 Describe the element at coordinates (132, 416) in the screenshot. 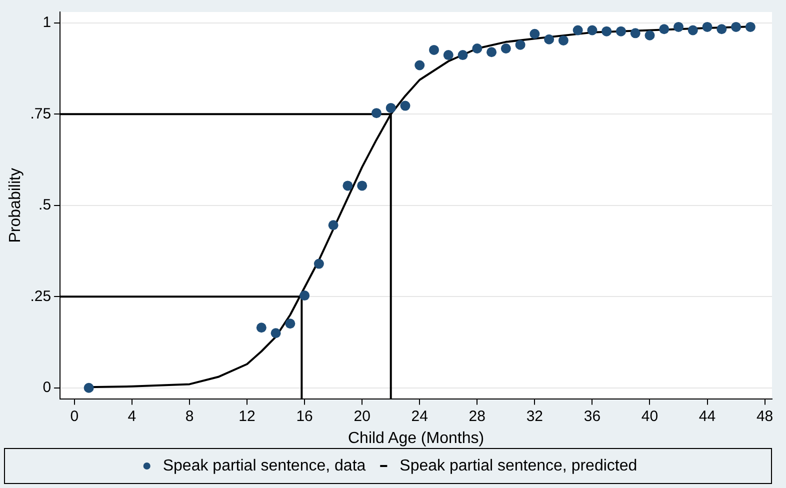

I see `x-tick-label: 4` at that location.